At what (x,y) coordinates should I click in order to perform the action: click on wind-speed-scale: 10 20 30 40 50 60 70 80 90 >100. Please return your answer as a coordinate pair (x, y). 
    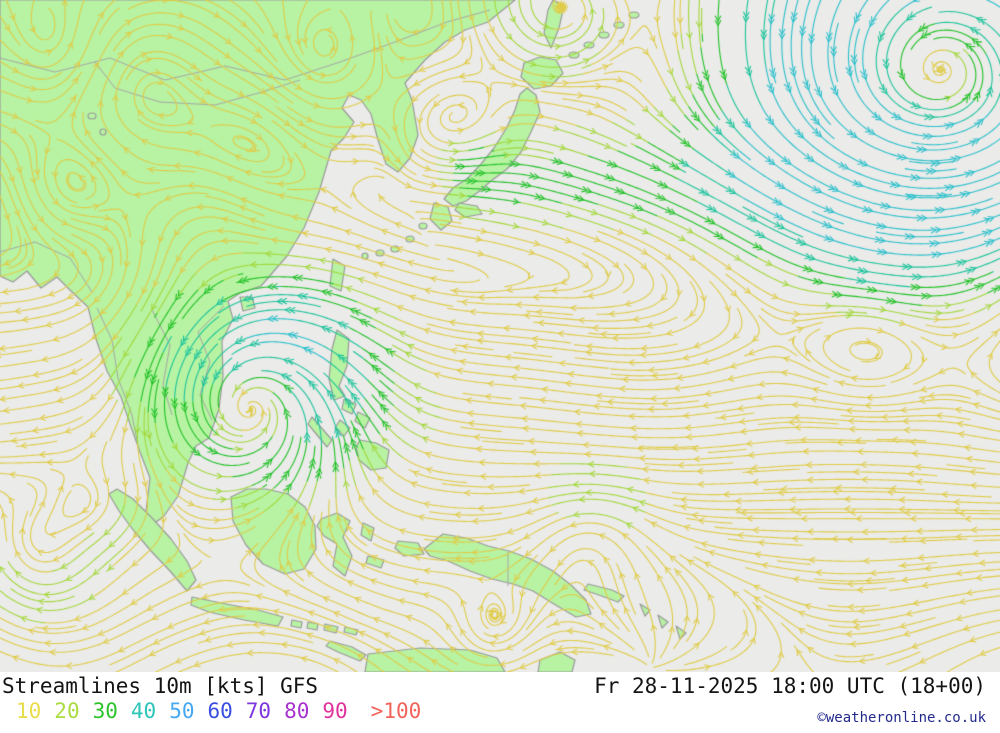
    Looking at the image, I should click on (225, 711).